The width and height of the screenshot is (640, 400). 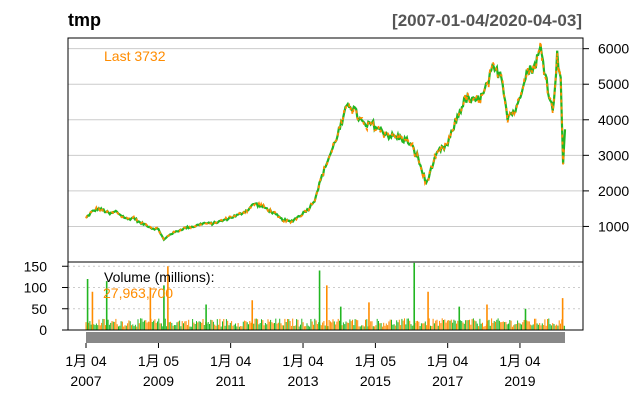 What do you see at coordinates (613, 84) in the screenshot?
I see `price-tick-label: 5000` at bounding box center [613, 84].